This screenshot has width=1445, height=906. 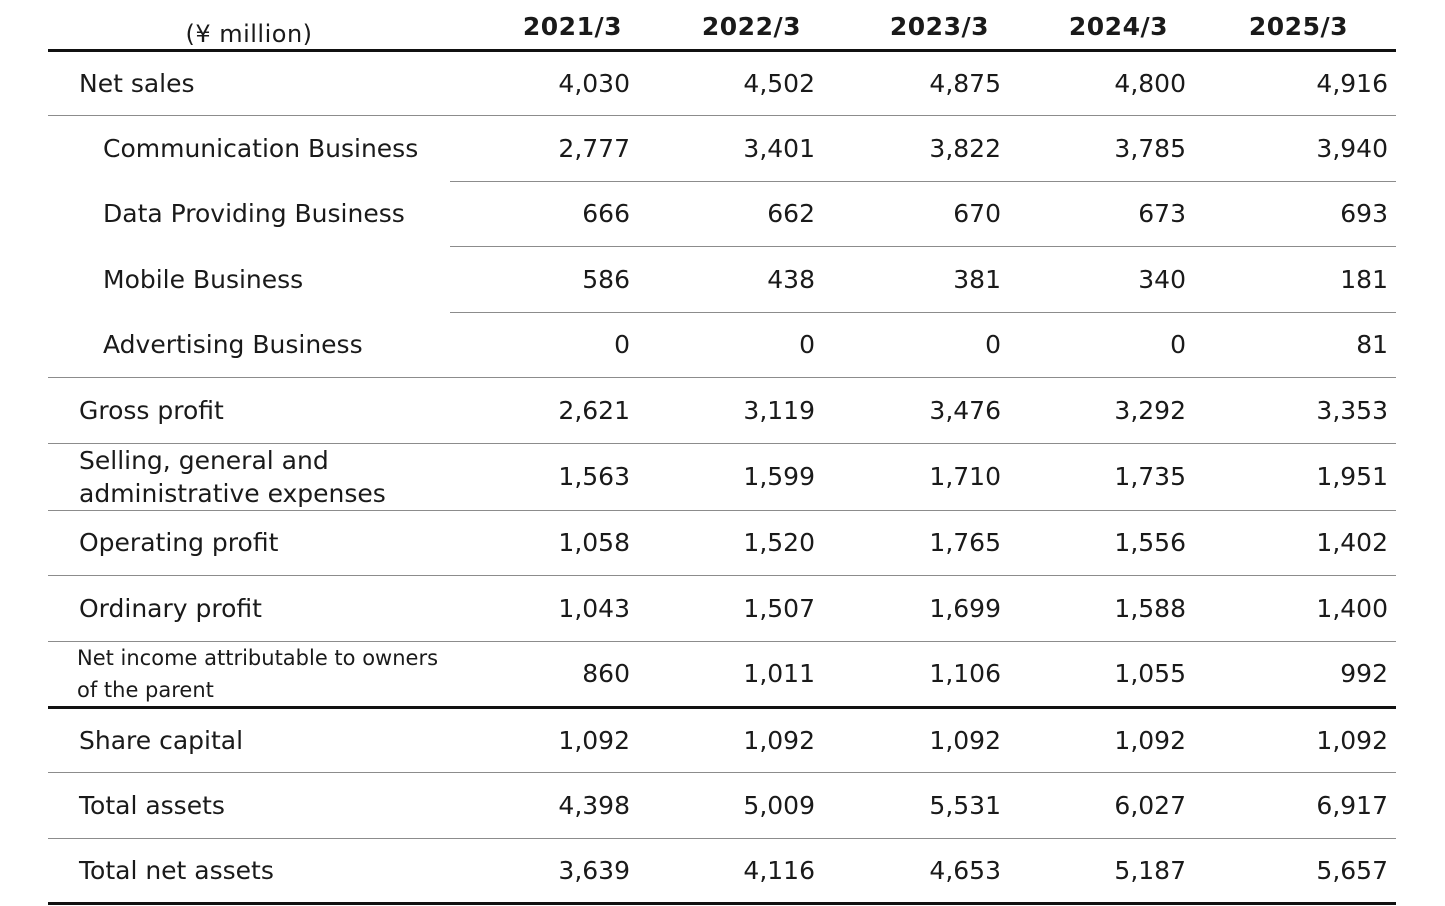 I want to click on cell-value: 1,011, so click(x=730, y=675).